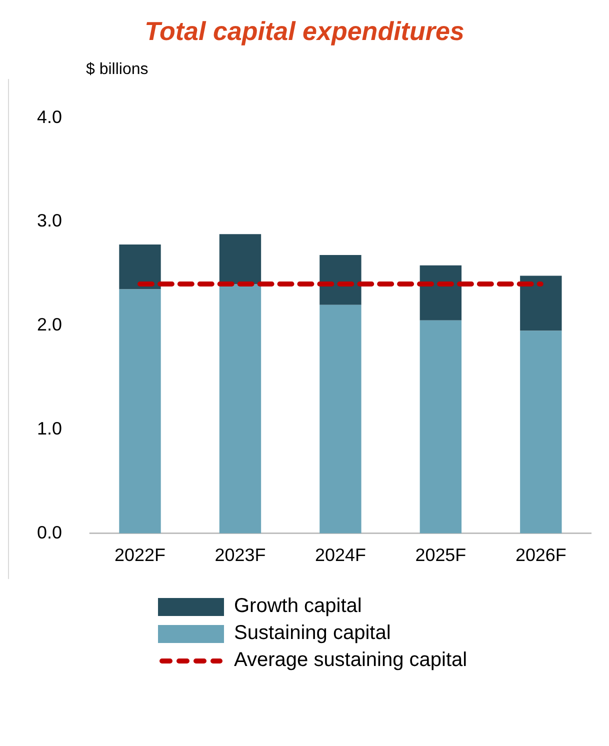  I want to click on y-tick-label: 0.0, so click(49, 532).